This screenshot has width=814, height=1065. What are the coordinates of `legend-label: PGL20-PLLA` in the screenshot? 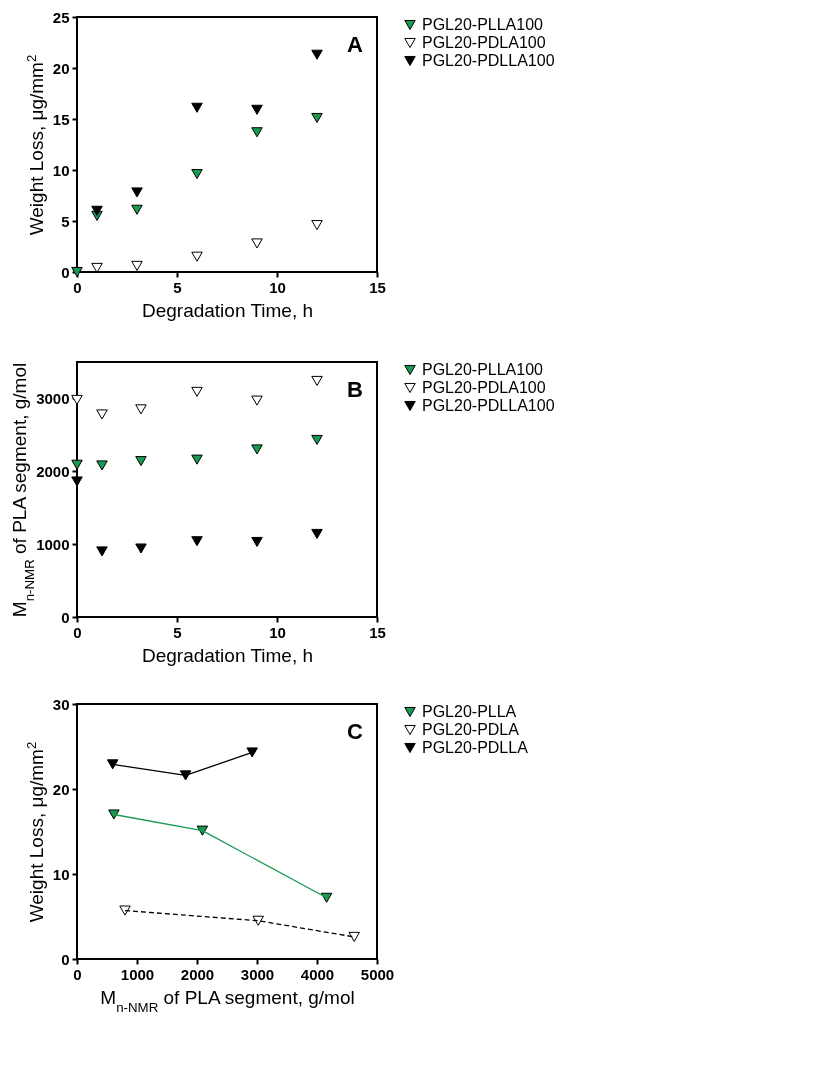 It's located at (469, 711).